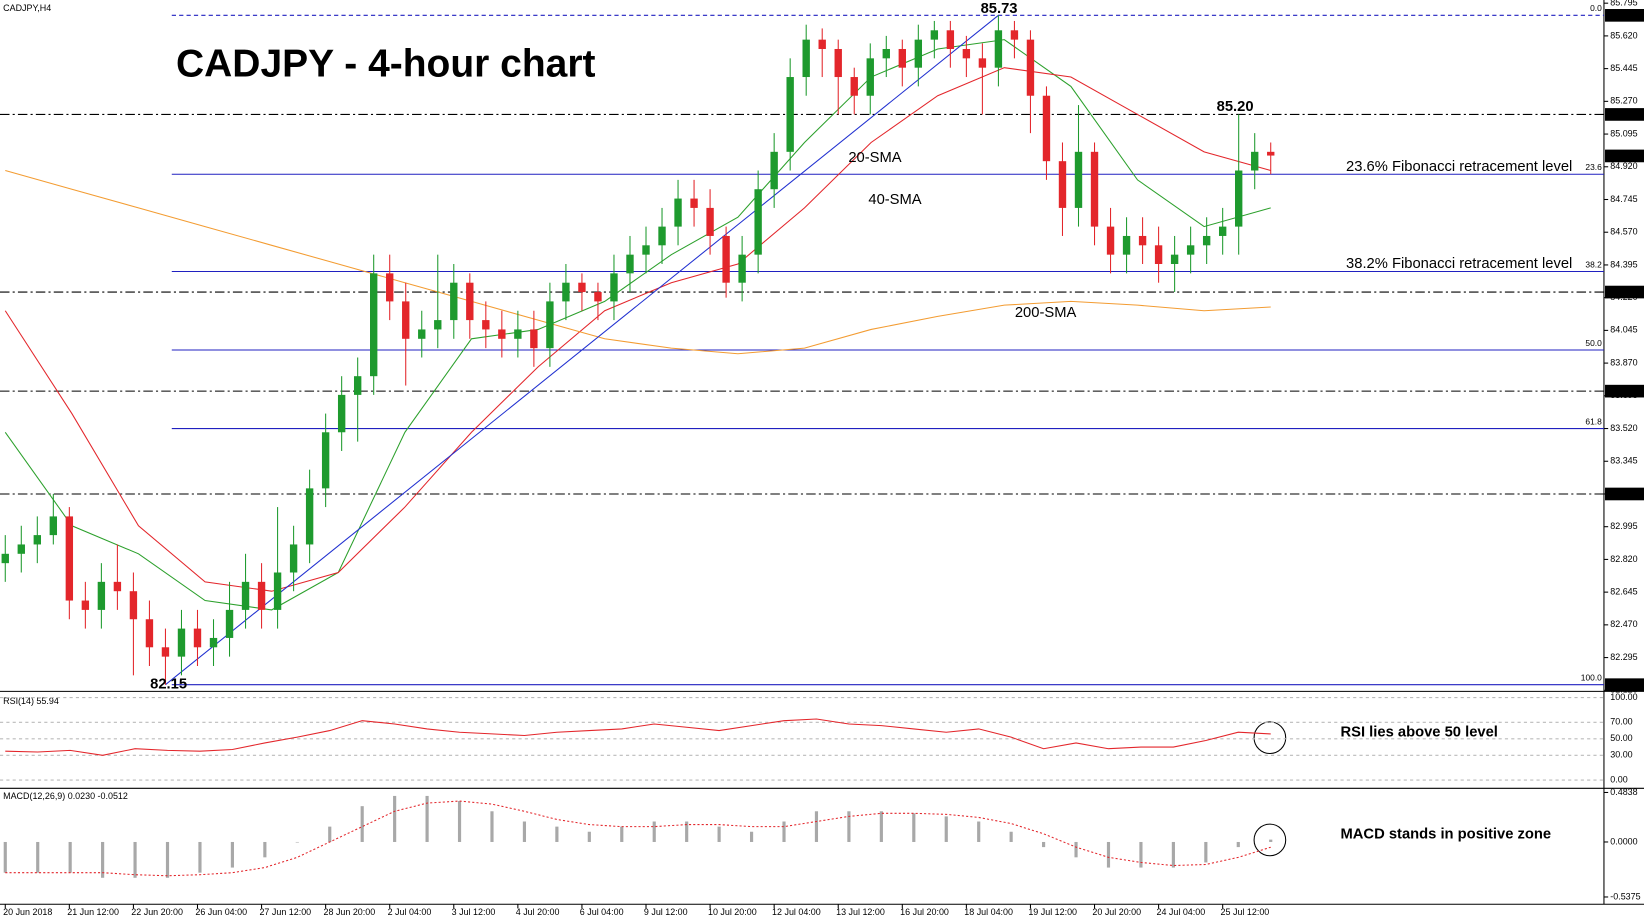  Describe the element at coordinates (1623, 428) in the screenshot. I see `y-tick-label: 83.520` at that location.